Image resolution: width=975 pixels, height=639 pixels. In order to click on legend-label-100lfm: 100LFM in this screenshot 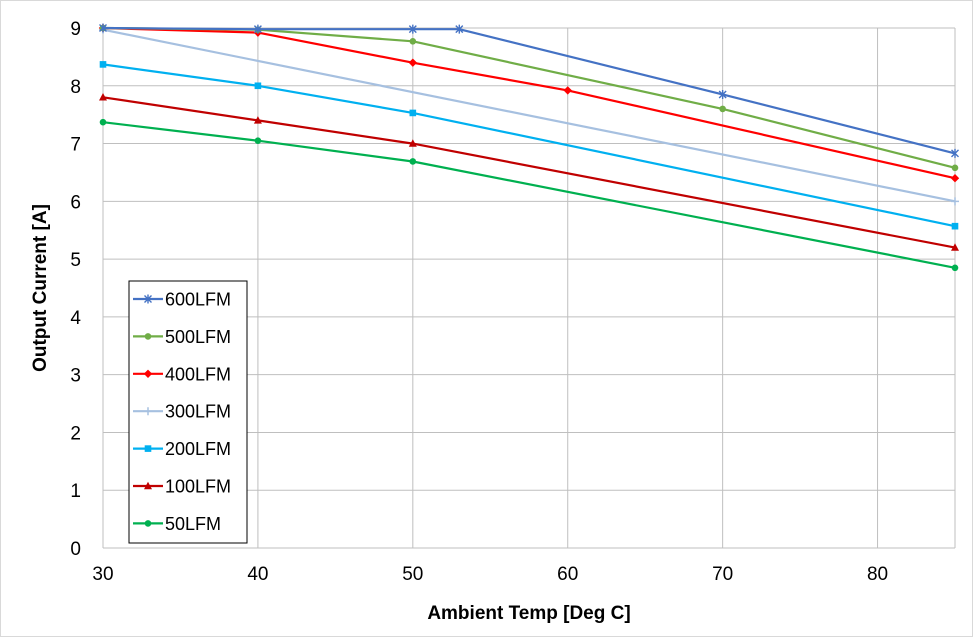, I will do `click(198, 487)`.